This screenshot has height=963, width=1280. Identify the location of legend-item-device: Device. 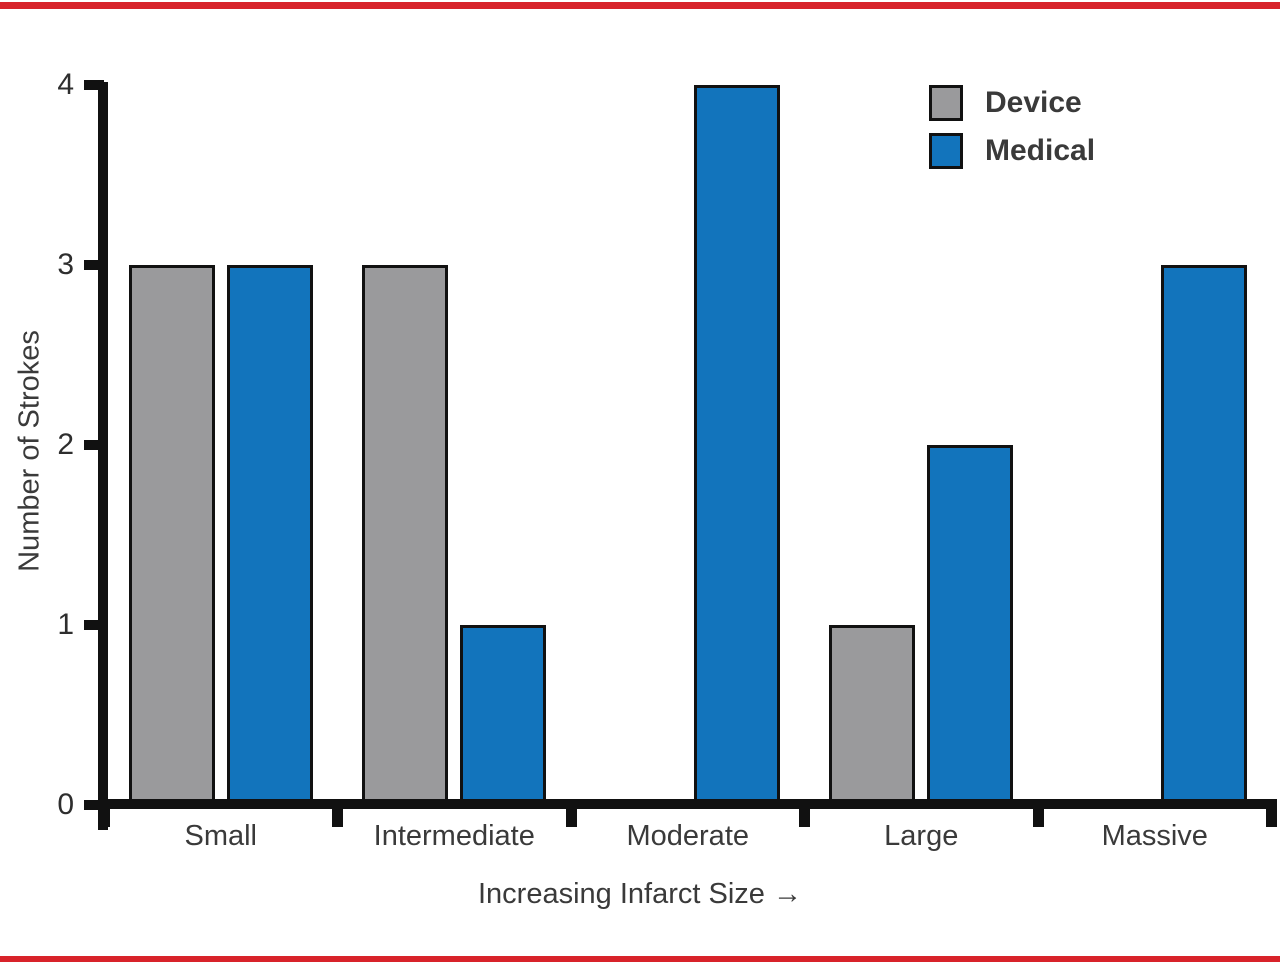
(1012, 103).